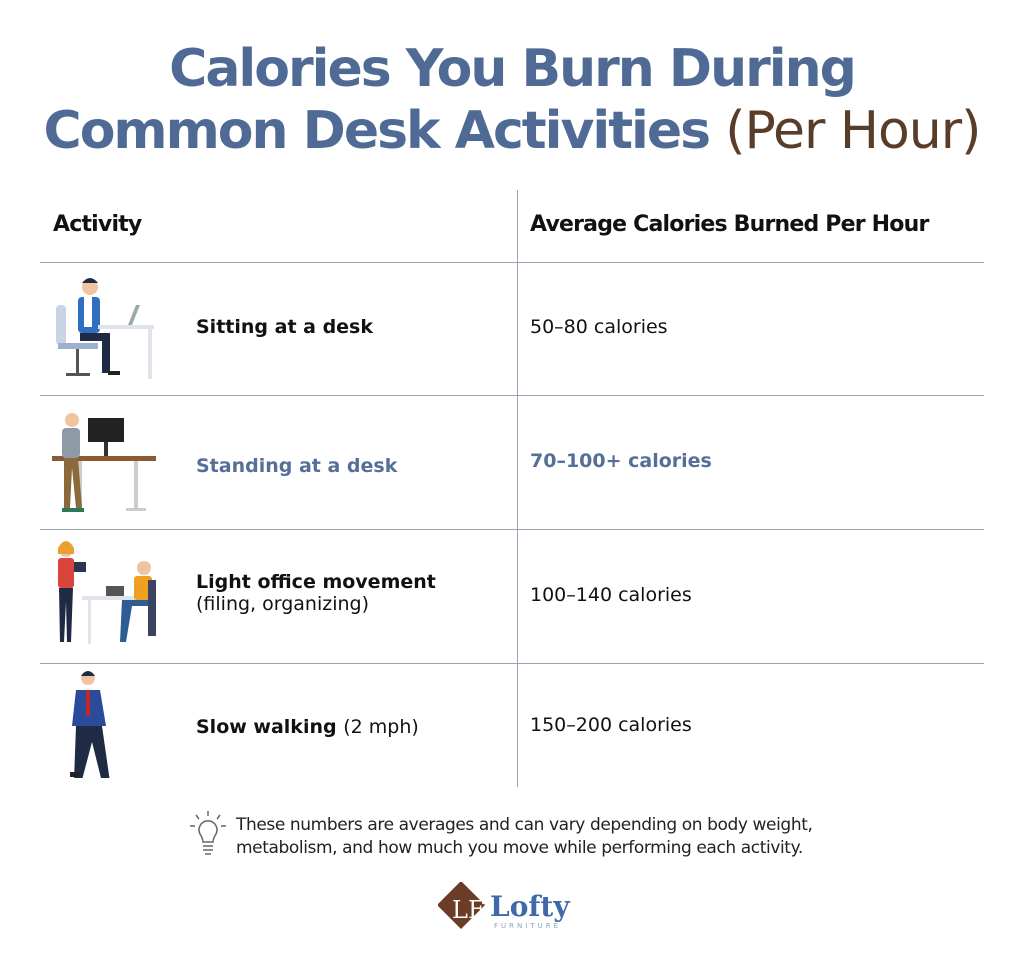  What do you see at coordinates (285, 327) in the screenshot?
I see `activity-label: Sitting at a desk` at bounding box center [285, 327].